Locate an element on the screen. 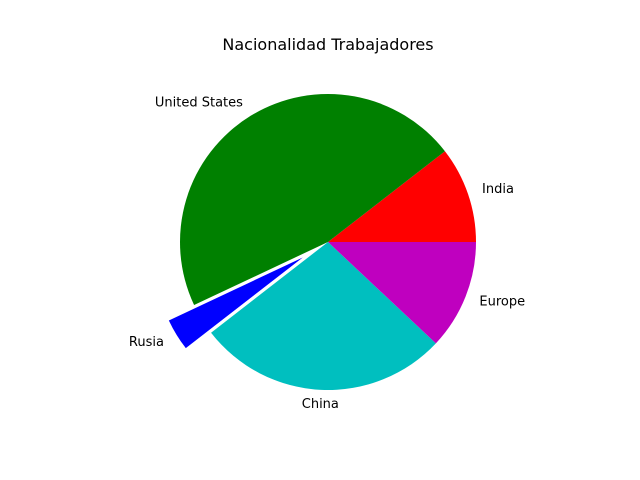 This screenshot has height=480, width=640. pie-slice-europe is located at coordinates (402, 293).